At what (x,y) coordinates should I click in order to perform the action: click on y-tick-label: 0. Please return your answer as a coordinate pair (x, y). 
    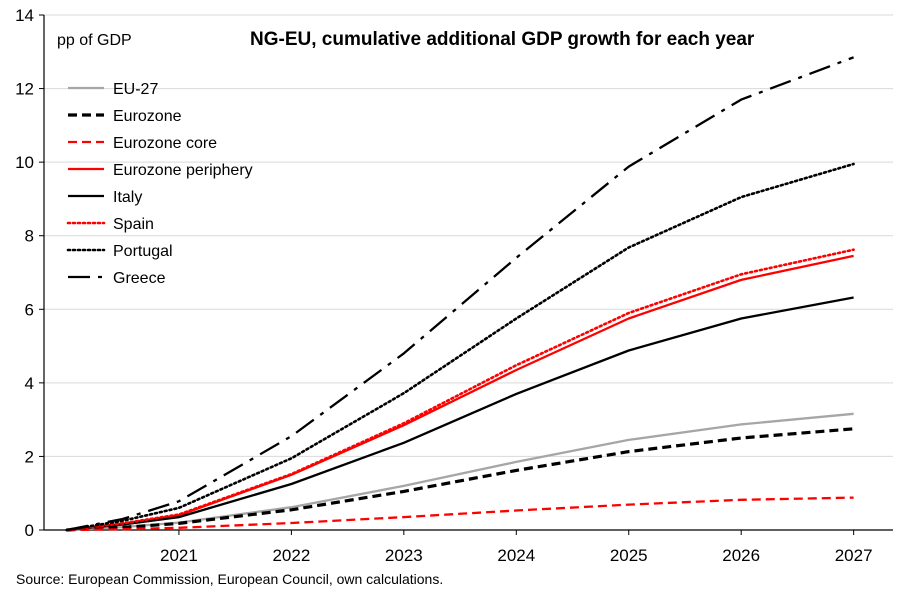
    Looking at the image, I should click on (29, 530).